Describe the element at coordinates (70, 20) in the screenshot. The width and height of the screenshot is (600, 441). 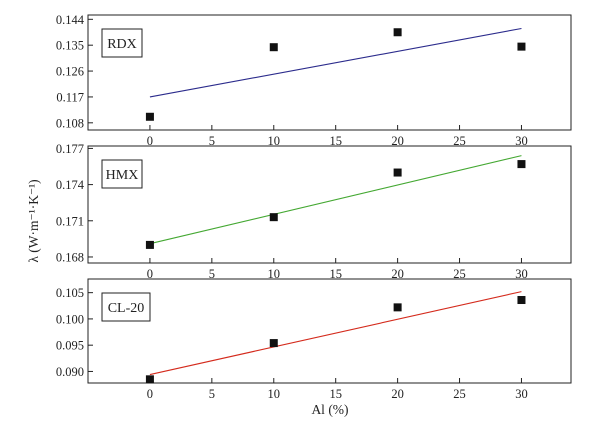
I see `y-tick-label: 0.144` at that location.